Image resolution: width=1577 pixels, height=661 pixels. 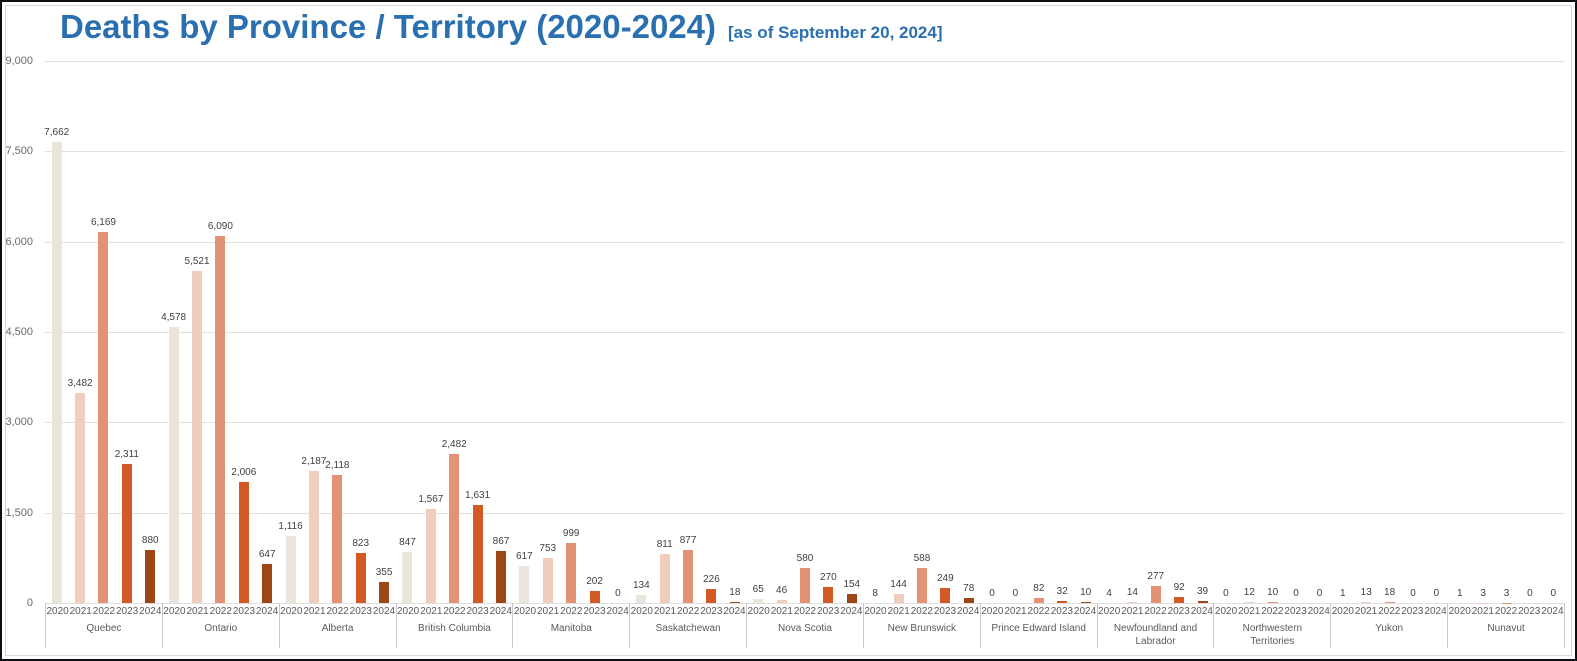 I want to click on bar-2020-nova-scotia, so click(x=758, y=601).